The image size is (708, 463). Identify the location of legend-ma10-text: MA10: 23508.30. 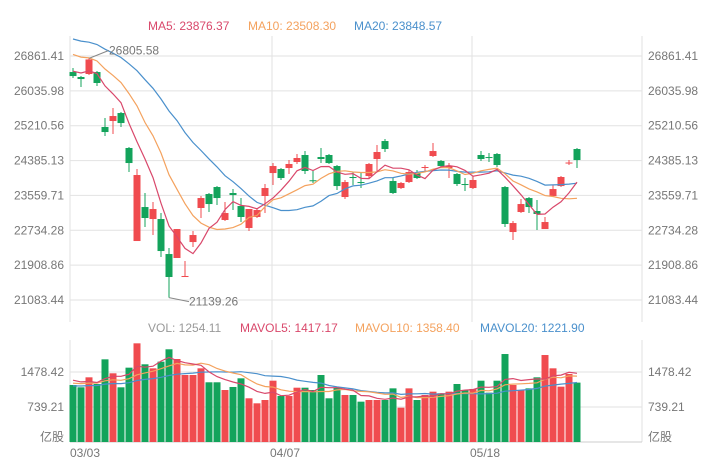
(292, 26).